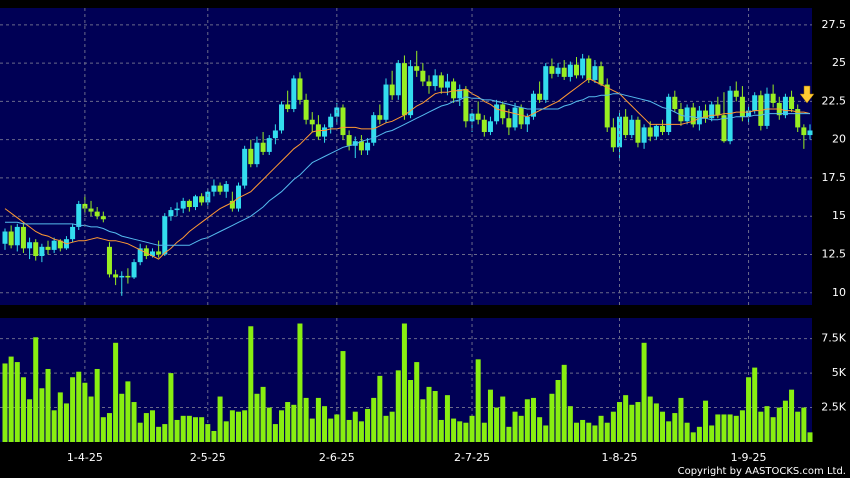  Describe the element at coordinates (208, 457) in the screenshot. I see `x-tick-label: 2-5-25` at that location.